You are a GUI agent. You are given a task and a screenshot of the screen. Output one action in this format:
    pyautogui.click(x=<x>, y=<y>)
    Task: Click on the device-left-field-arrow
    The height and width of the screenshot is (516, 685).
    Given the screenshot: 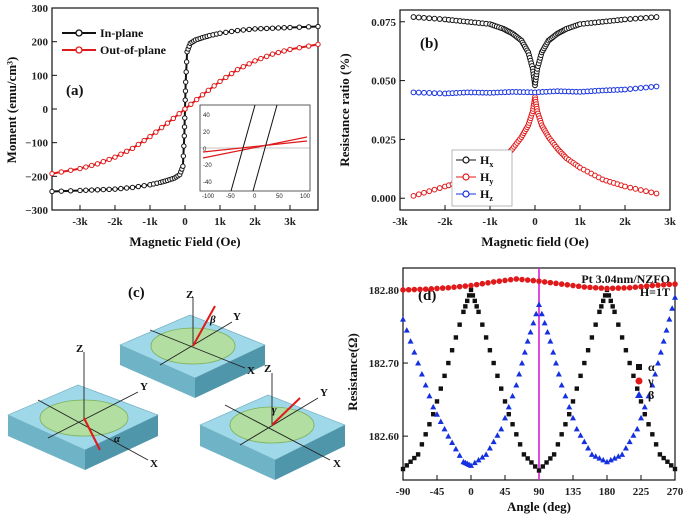 What is the action you would take?
    pyautogui.click(x=92, y=434)
    